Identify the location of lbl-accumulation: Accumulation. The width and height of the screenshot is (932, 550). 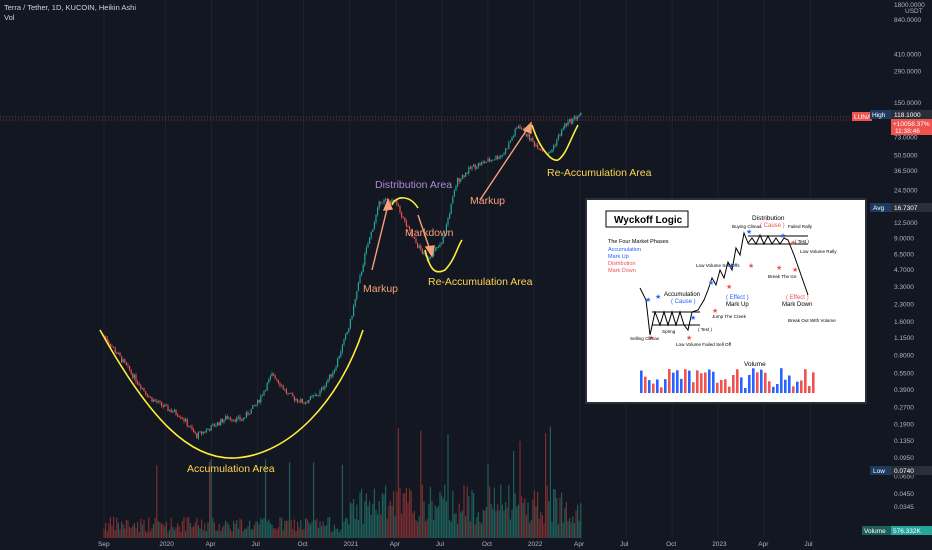
(682, 295).